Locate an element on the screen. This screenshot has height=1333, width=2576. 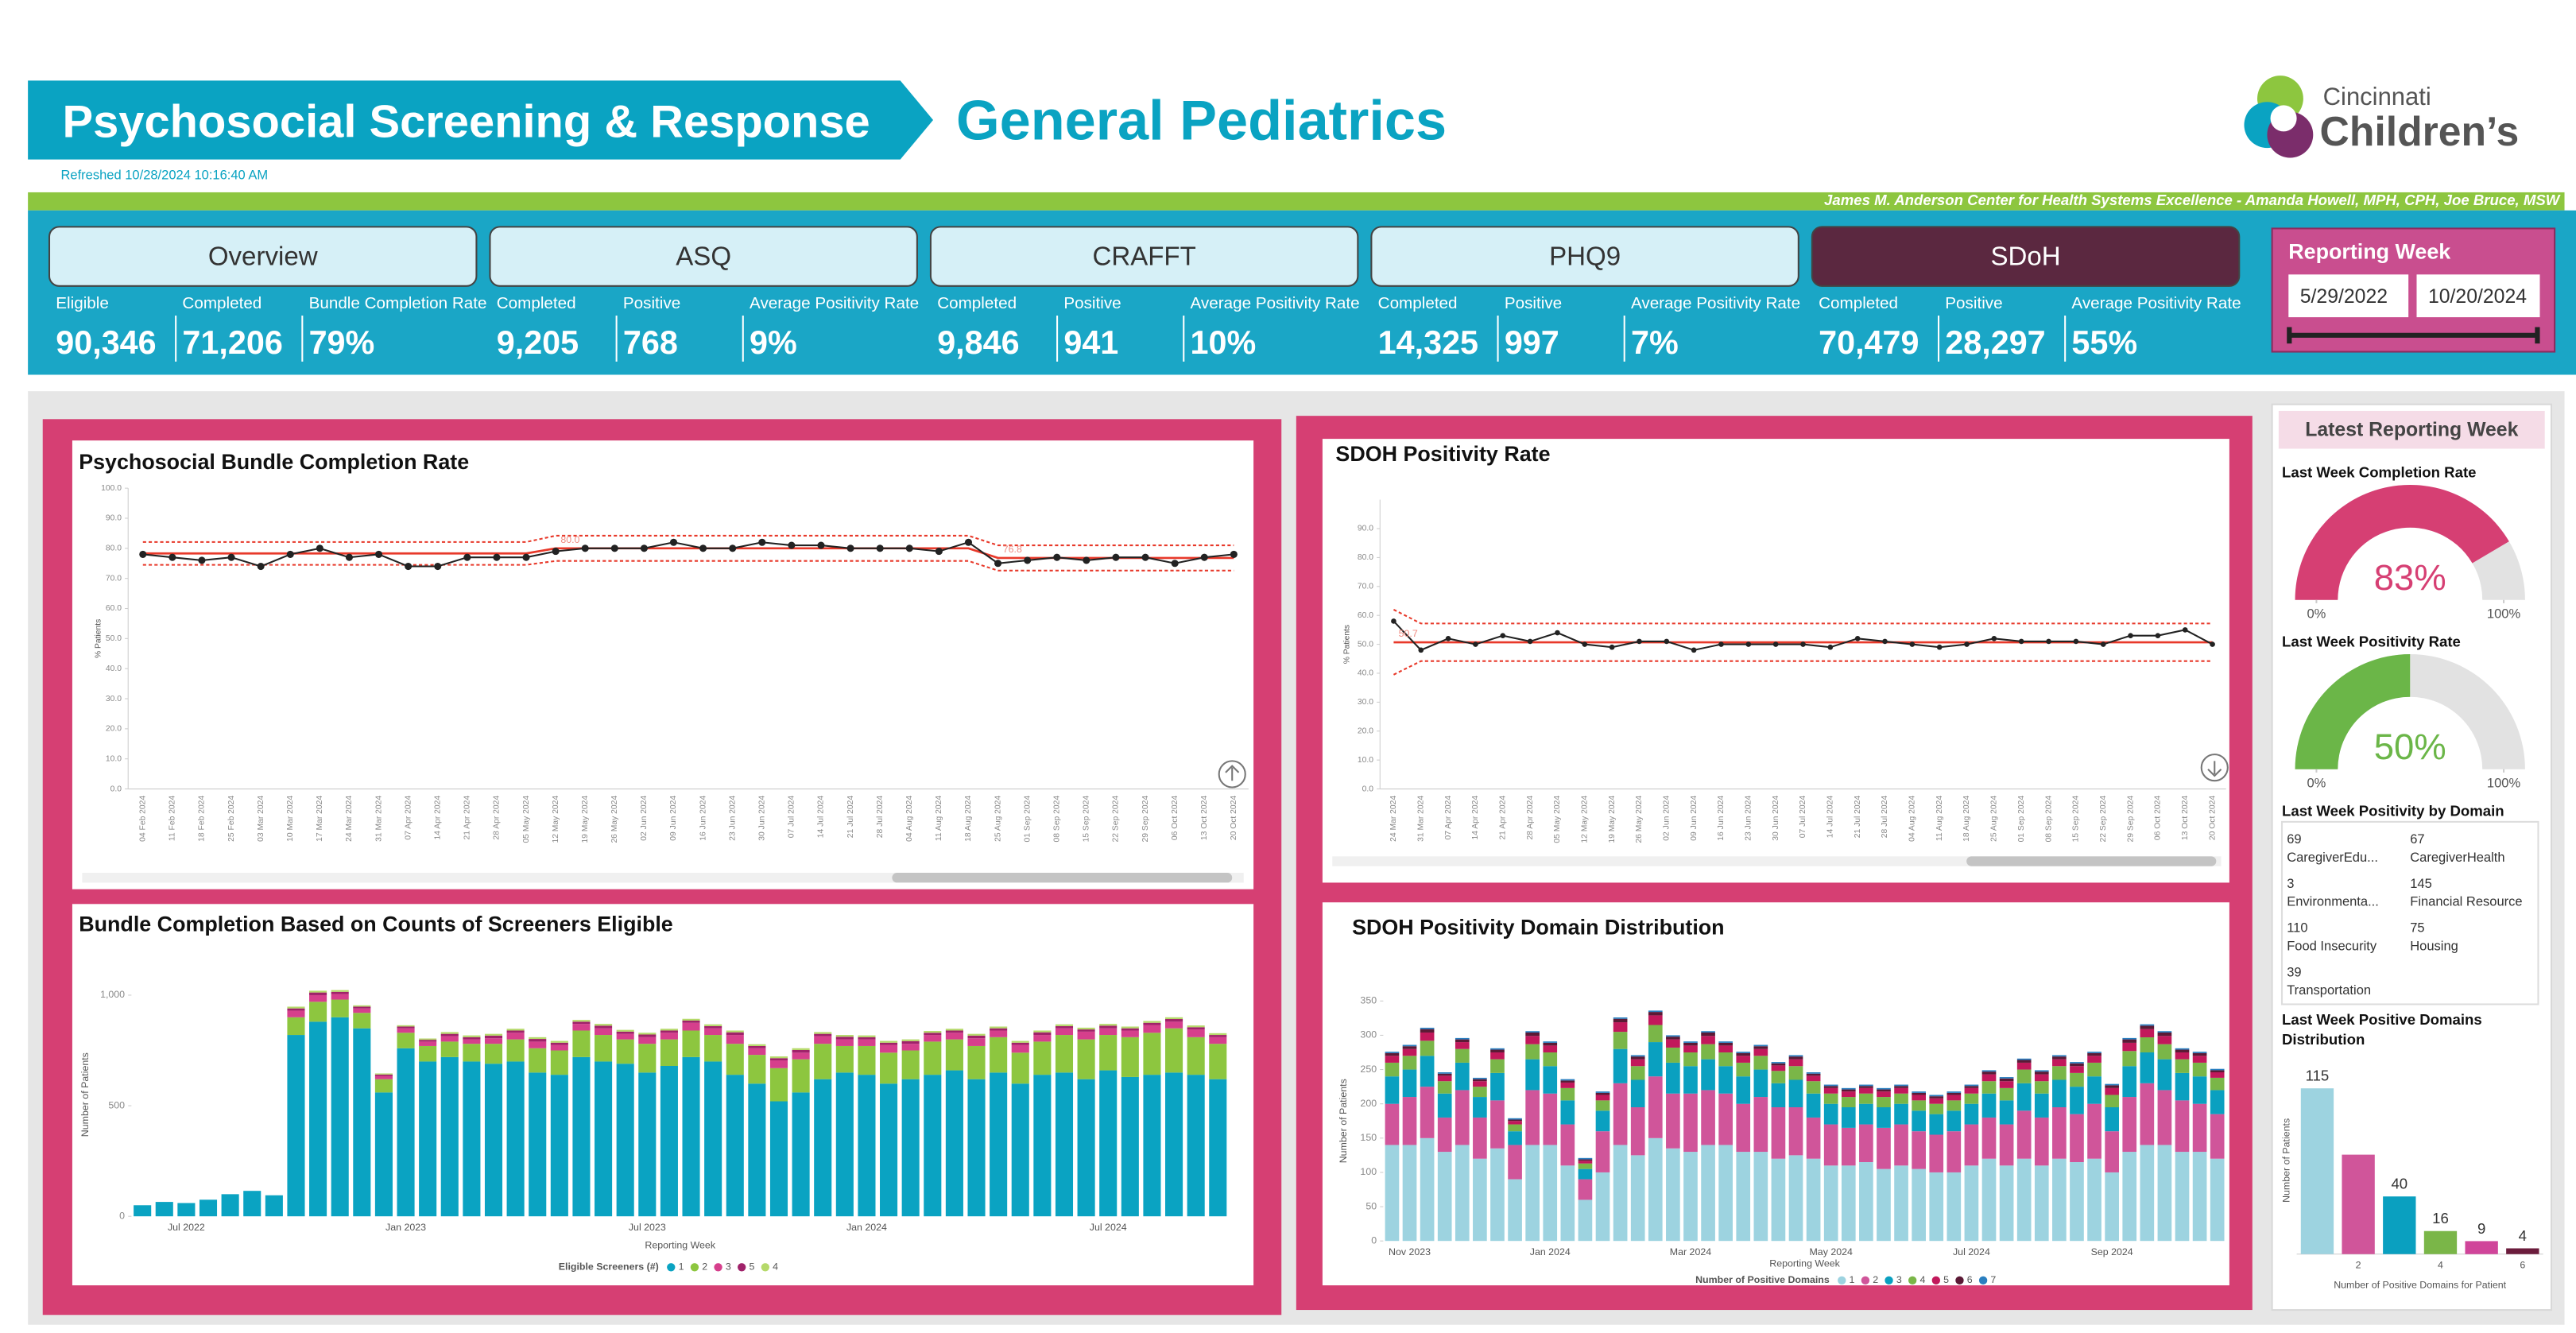
chart-title: Last Week Completion Rate is located at coordinates (2379, 471).